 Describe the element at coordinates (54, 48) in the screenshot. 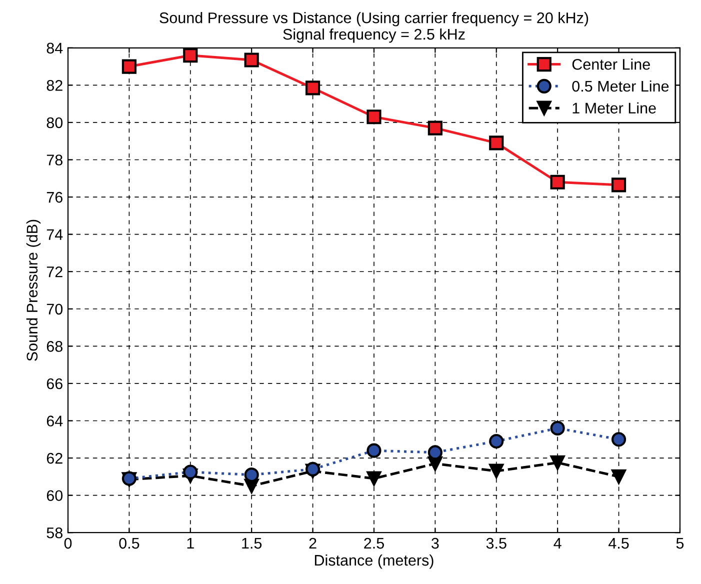

I see `y-tick-label: 84` at that location.